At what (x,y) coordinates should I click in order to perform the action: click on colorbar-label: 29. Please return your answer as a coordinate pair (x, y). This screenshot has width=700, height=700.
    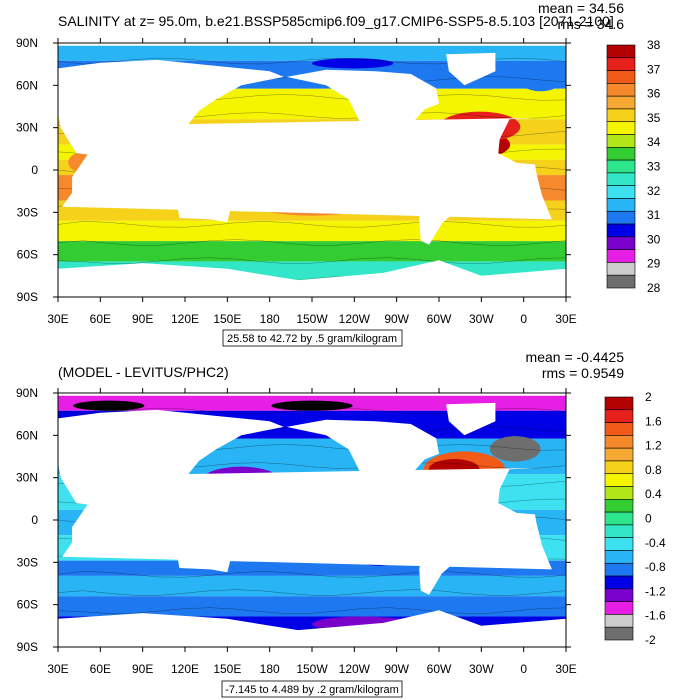
    Looking at the image, I should click on (654, 264).